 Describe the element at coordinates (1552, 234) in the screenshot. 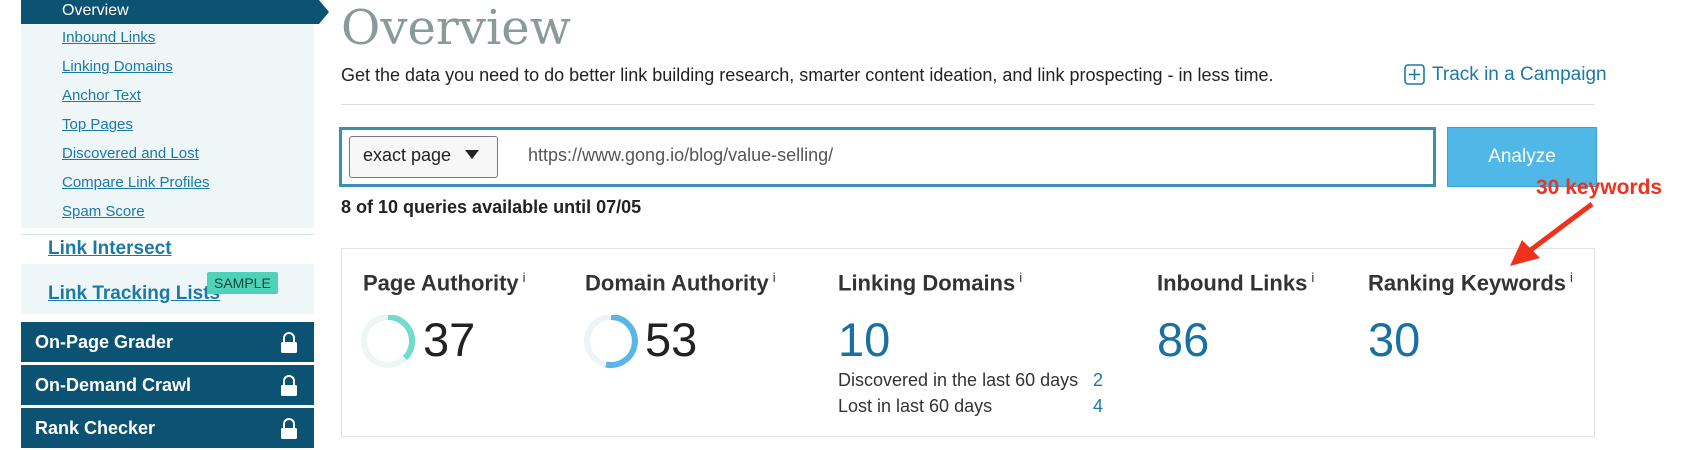

I see `annotation-arrow` at that location.